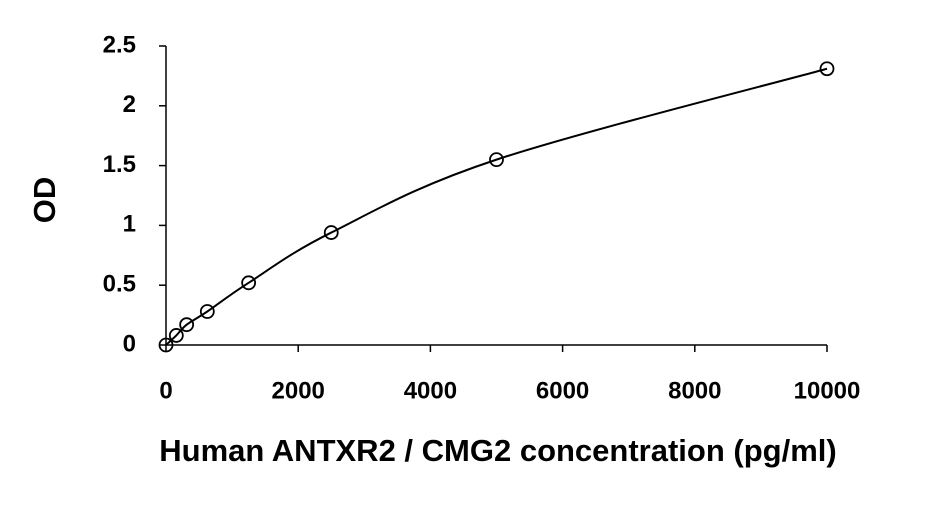 This screenshot has width=942, height=506. Describe the element at coordinates (129, 343) in the screenshot. I see `y-tick-label: 0` at that location.